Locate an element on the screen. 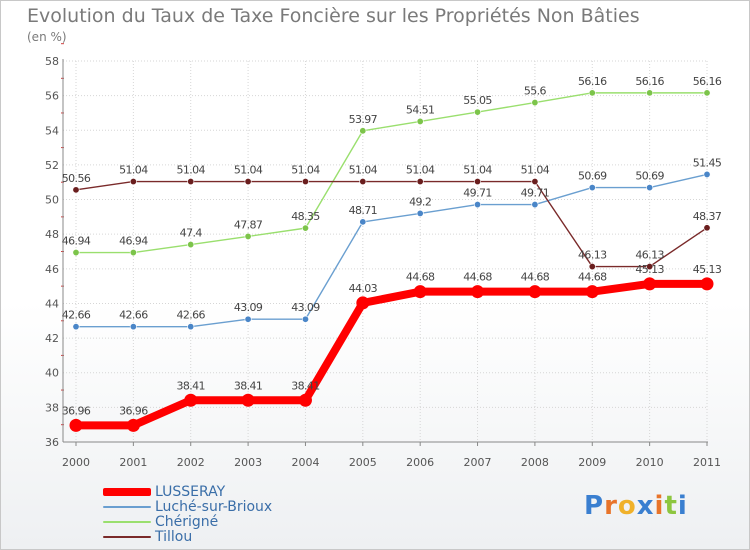 This screenshot has height=550, width=750. legend-label: Luché-sur-Brioux is located at coordinates (214, 507).